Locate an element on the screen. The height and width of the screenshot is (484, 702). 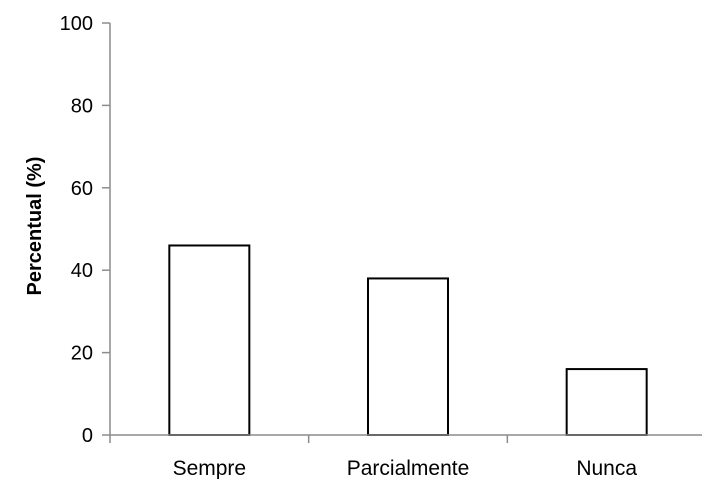
y-axis-title: Percentual (%) is located at coordinates (35, 226).